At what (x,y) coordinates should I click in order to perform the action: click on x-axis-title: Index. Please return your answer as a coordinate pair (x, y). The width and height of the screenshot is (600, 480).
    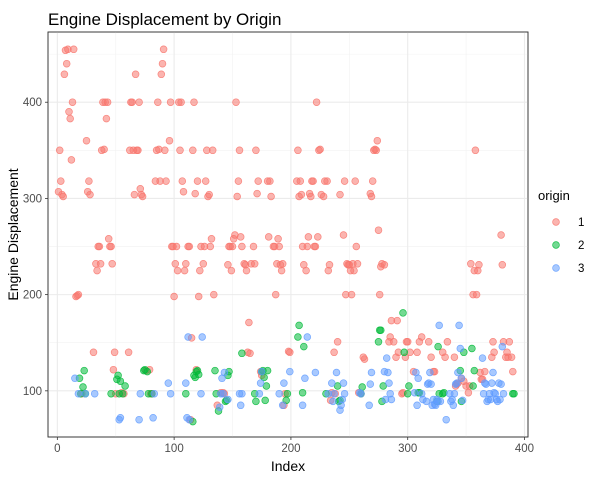
    Looking at the image, I should click on (288, 466).